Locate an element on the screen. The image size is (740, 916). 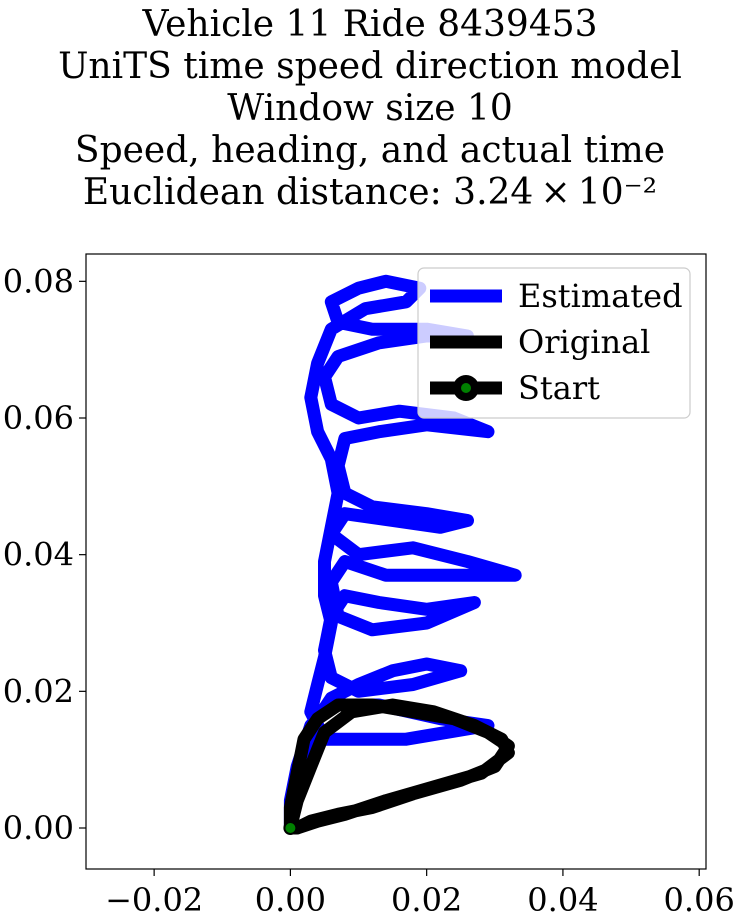
x-tick-label: 0.06 is located at coordinates (699, 898).